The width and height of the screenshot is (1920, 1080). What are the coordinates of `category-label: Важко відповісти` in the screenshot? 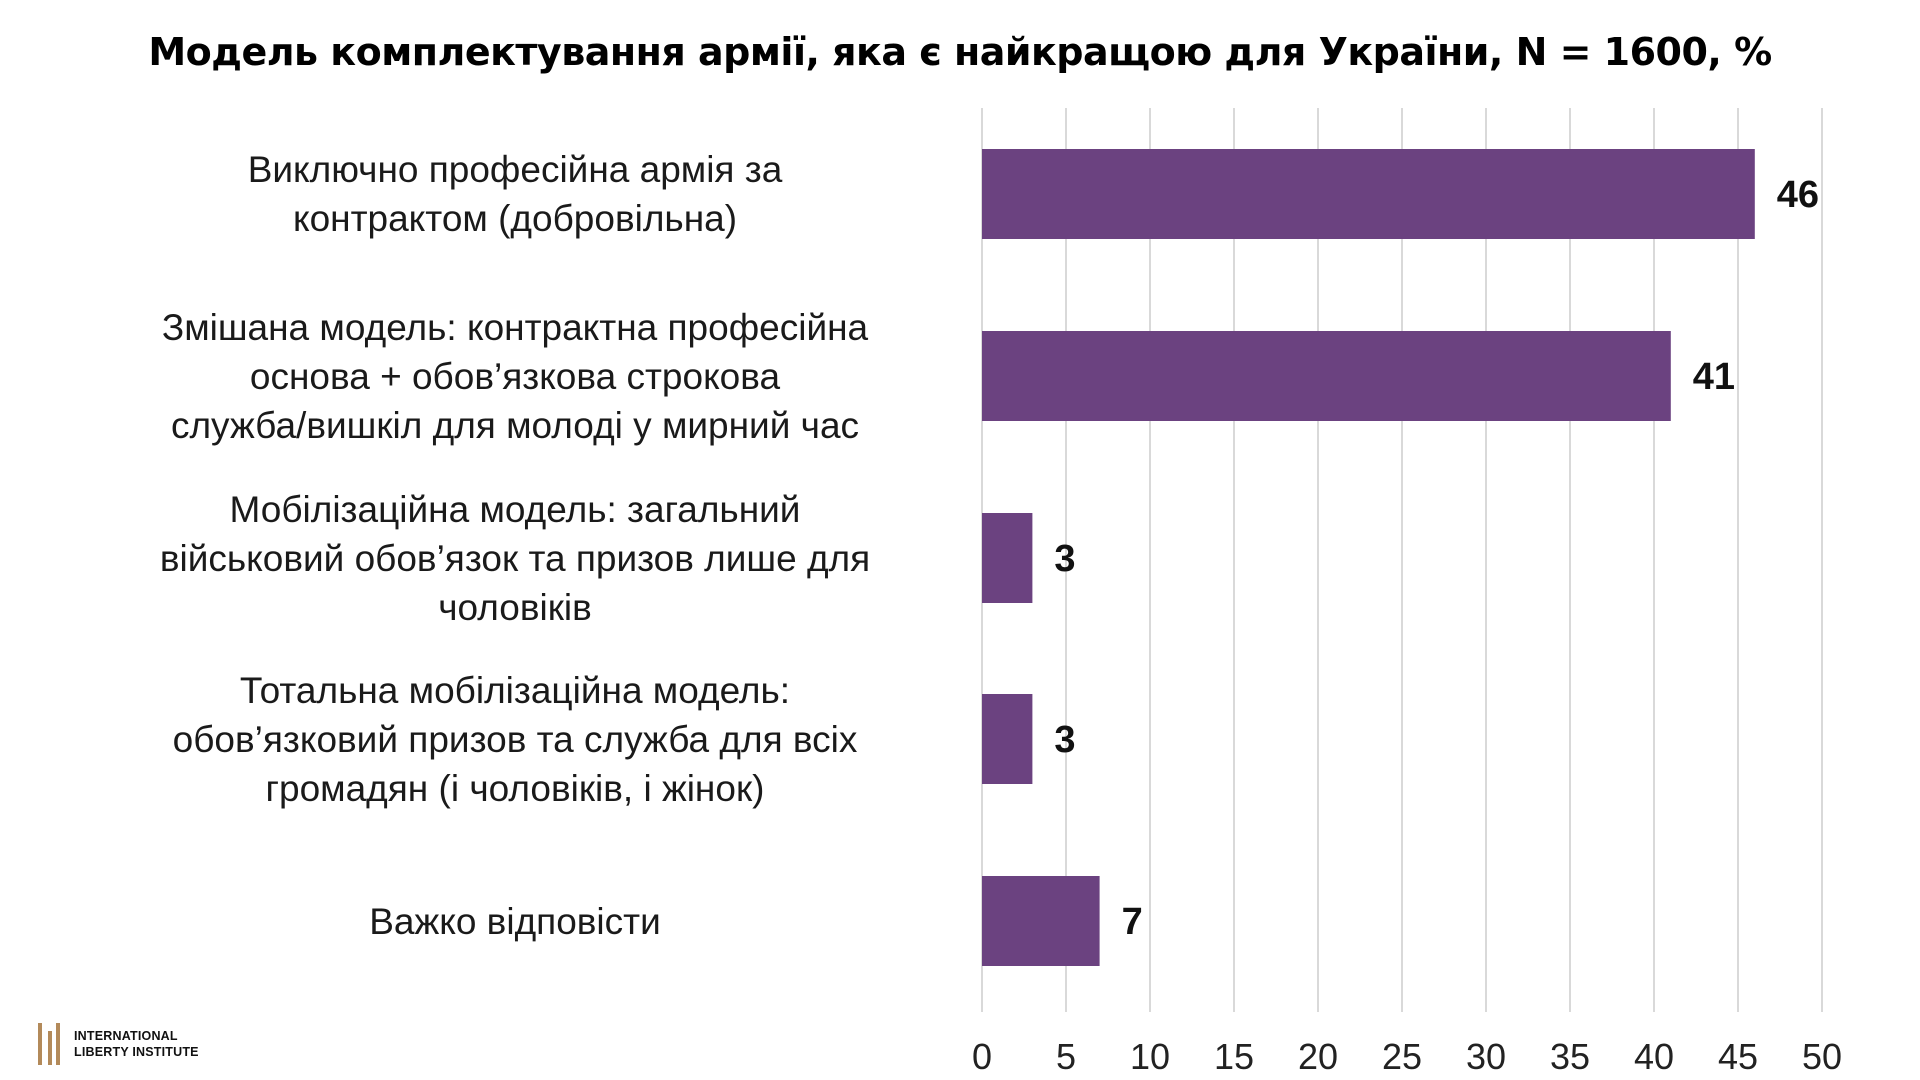 It's located at (515, 921).